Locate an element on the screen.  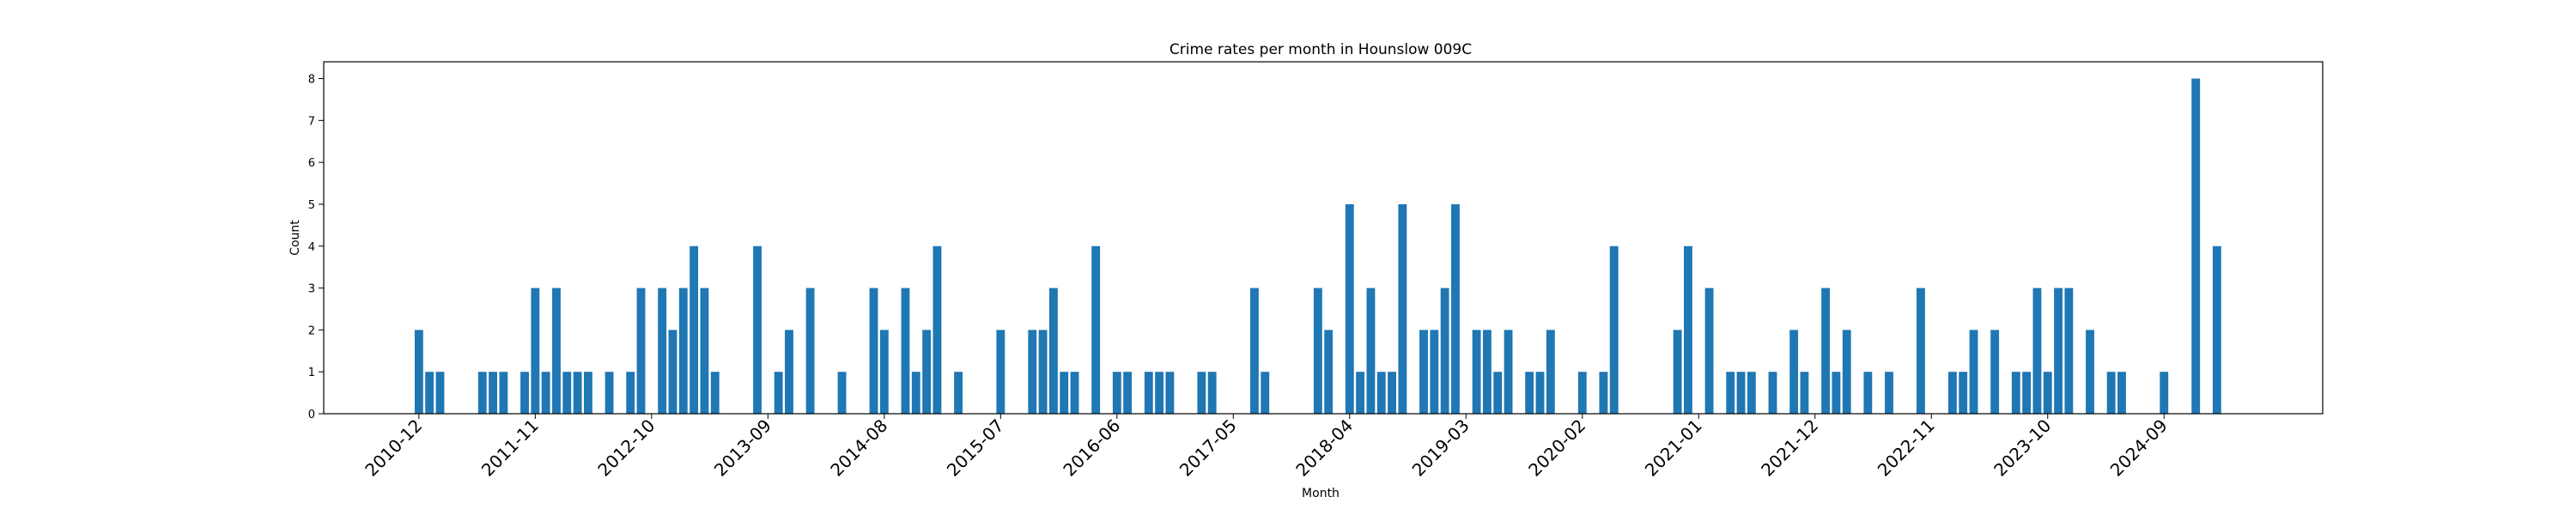
x-axis-label: Month is located at coordinates (1321, 493).